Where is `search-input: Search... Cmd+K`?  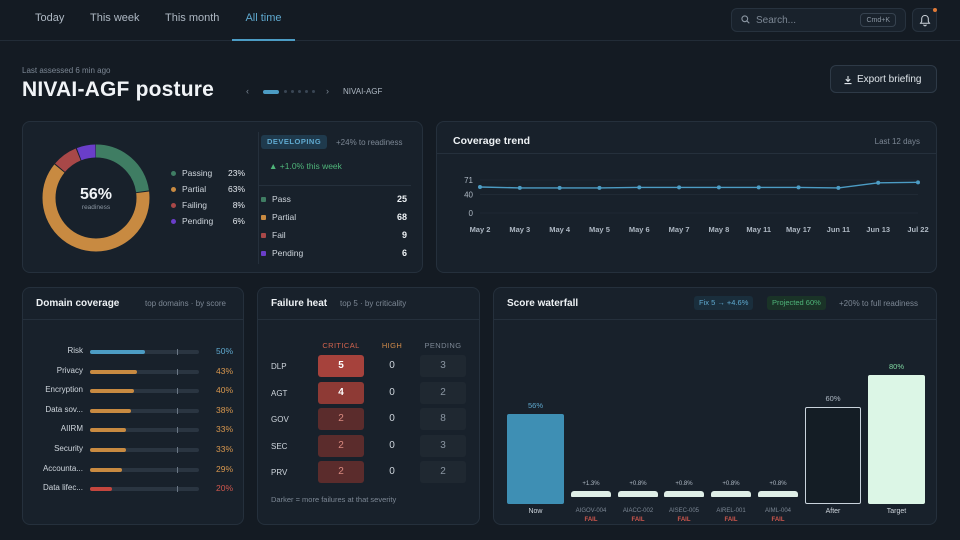 search-input: Search... Cmd+K is located at coordinates (818, 20).